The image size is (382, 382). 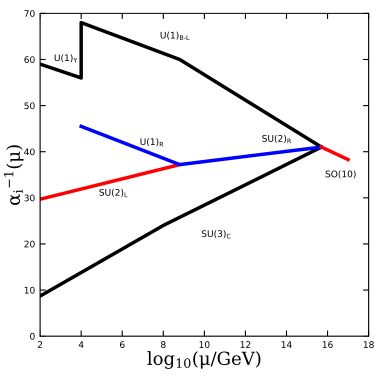 What do you see at coordinates (29, 198) in the screenshot?
I see `y-tick-label: 30` at bounding box center [29, 198].